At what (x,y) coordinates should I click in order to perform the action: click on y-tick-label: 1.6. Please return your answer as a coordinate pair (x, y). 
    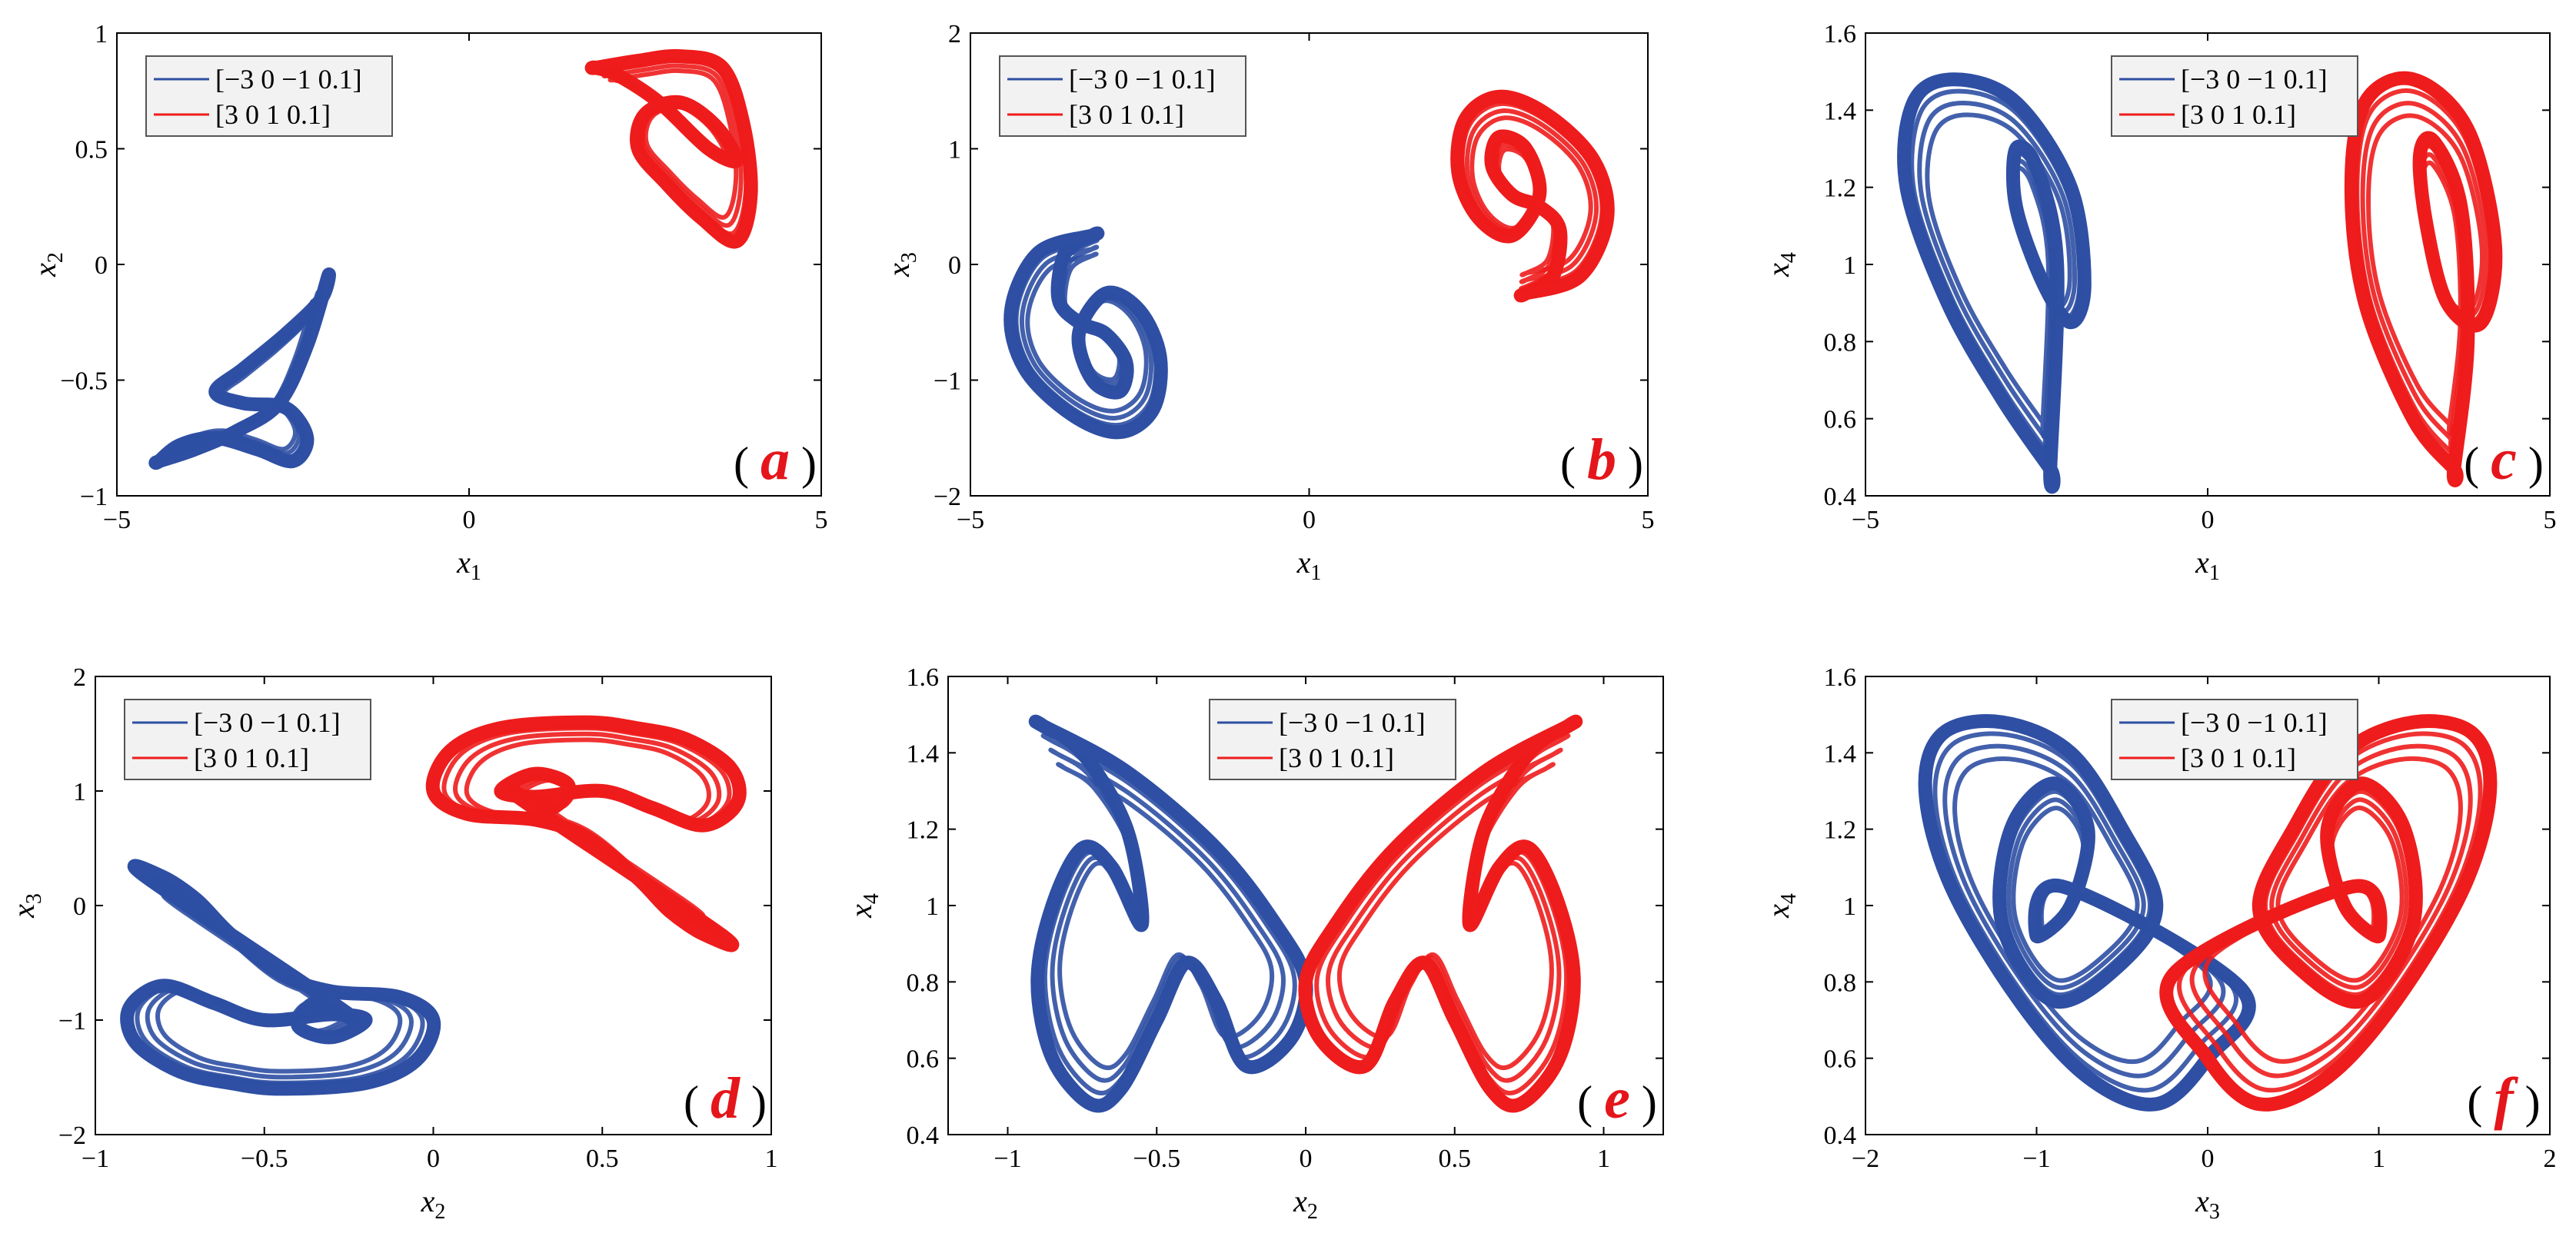
    Looking at the image, I should click on (923, 678).